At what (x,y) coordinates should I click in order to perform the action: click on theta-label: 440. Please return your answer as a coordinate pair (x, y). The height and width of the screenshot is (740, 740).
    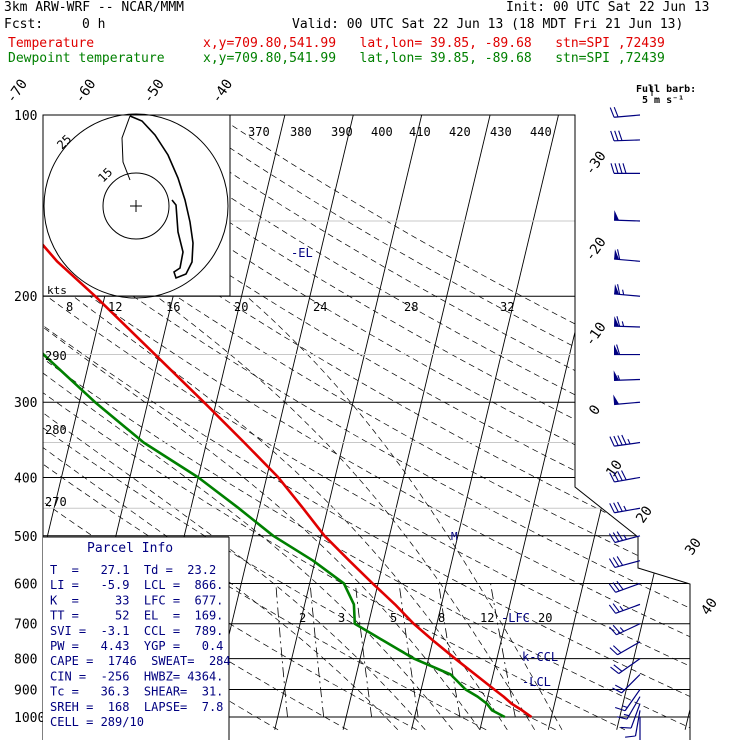
    Looking at the image, I should click on (541, 132).